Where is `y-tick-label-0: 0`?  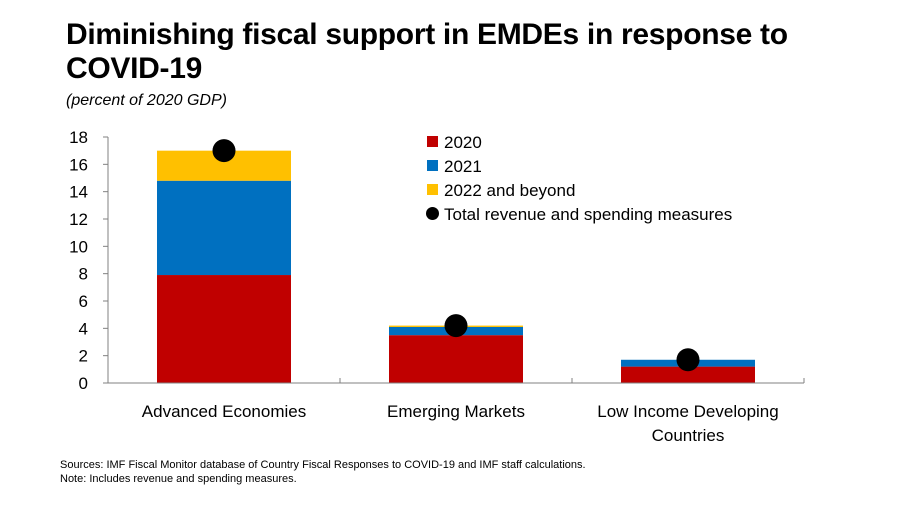
y-tick-label-0: 0 is located at coordinates (83, 383).